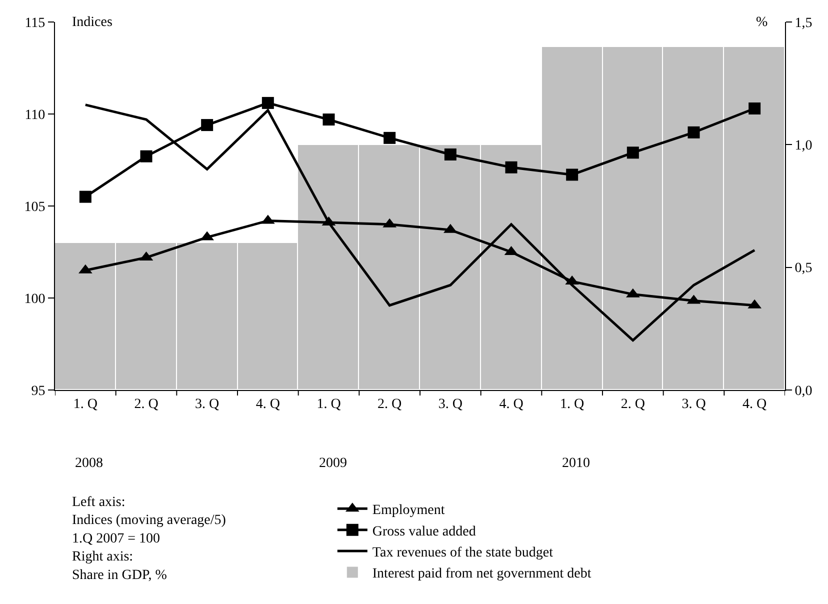 This screenshot has width=828, height=604. What do you see at coordinates (463, 553) in the screenshot?
I see `legend-label: Tax revenues of the state budget` at bounding box center [463, 553].